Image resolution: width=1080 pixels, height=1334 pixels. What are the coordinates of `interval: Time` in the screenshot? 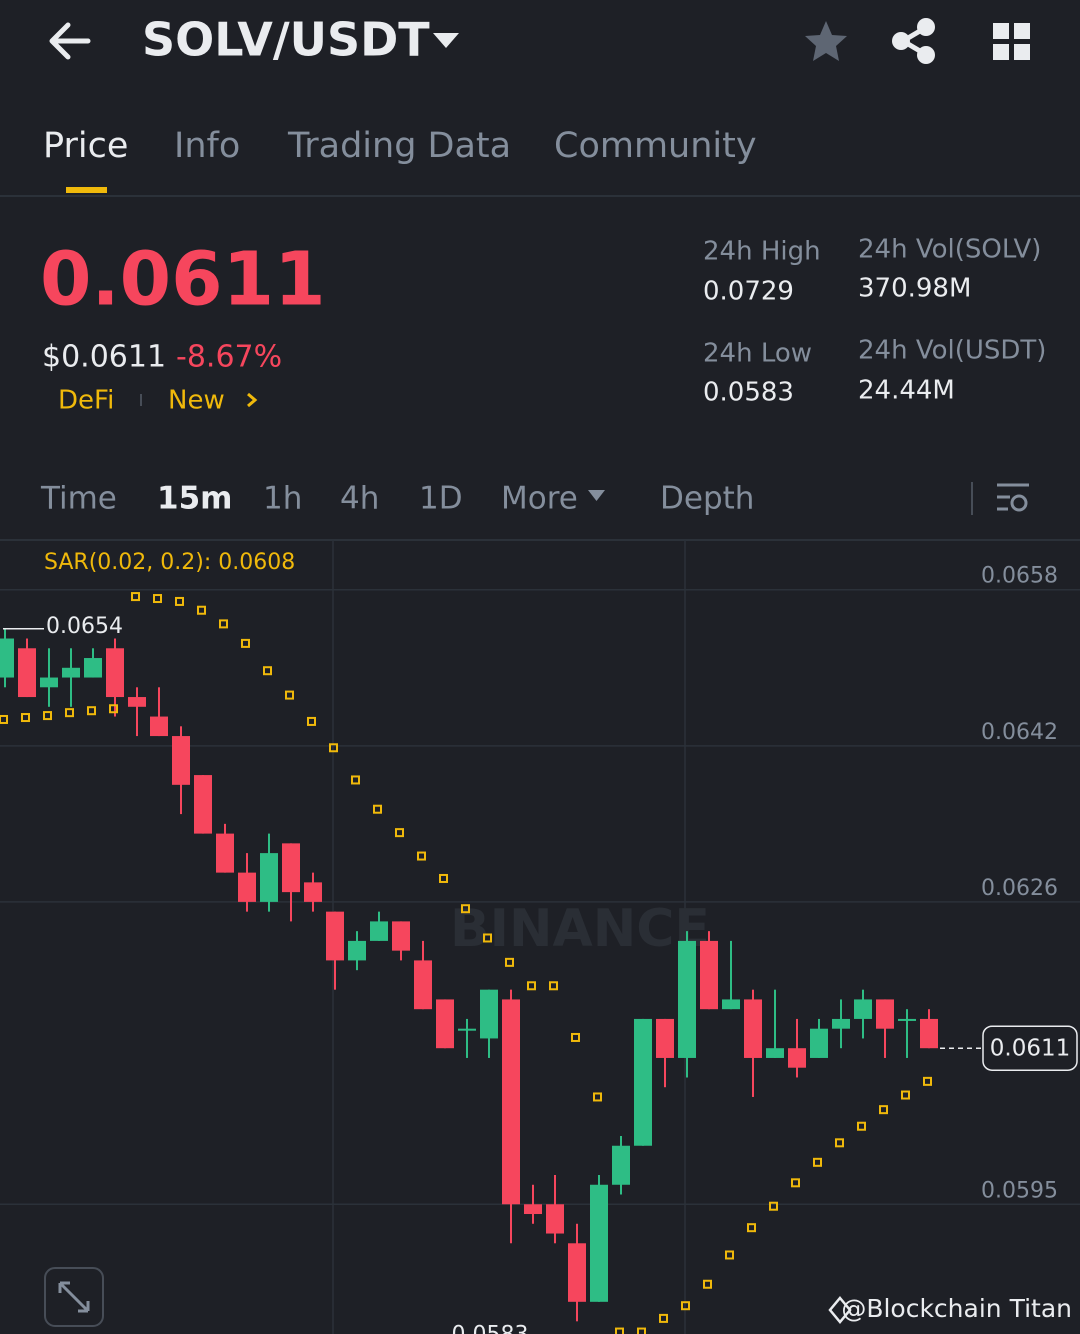 It's located at (78, 499).